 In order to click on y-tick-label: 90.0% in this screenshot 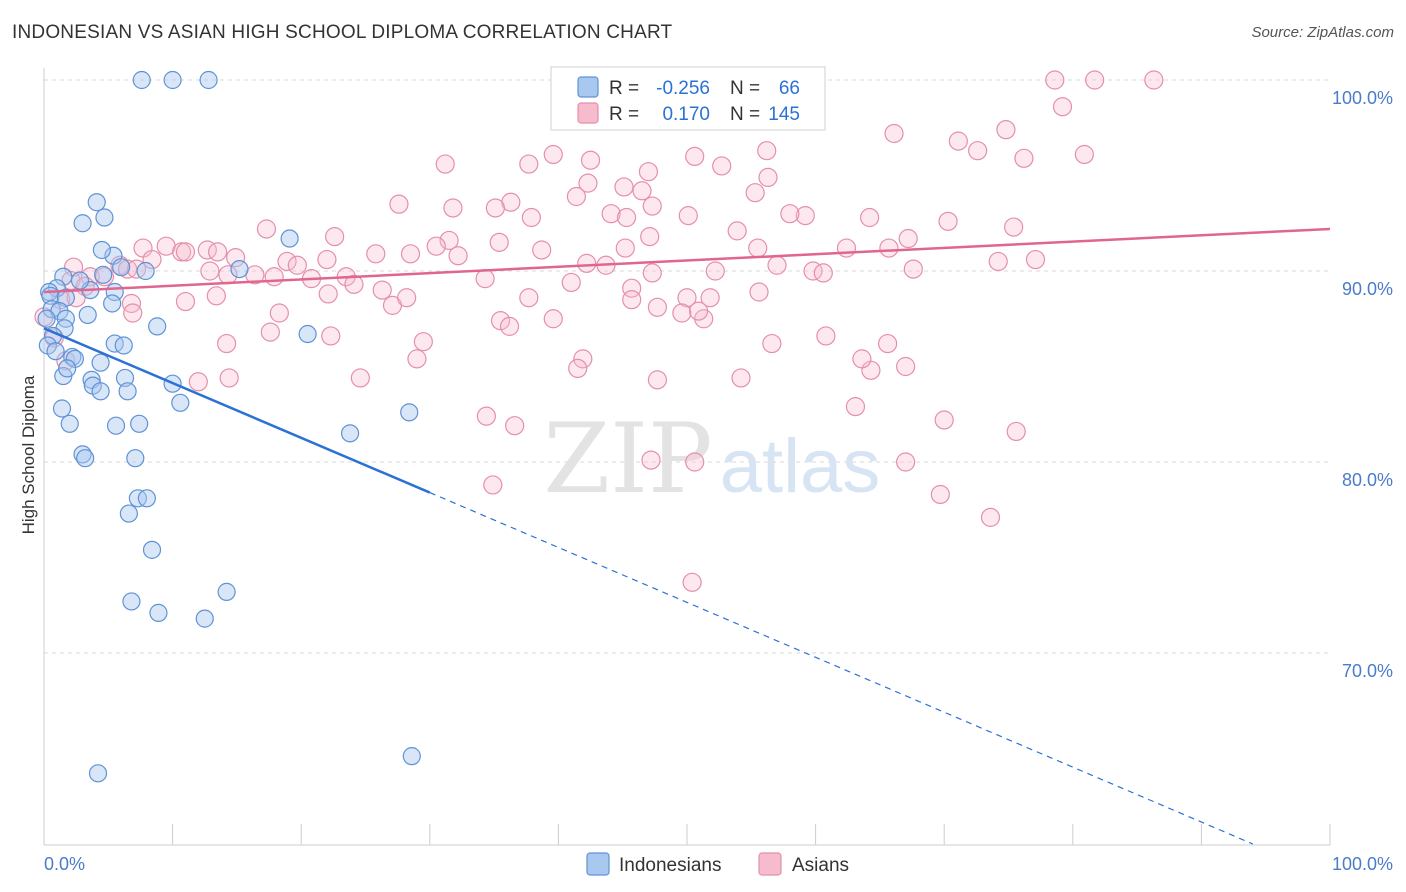, I will do `click(1367, 289)`.